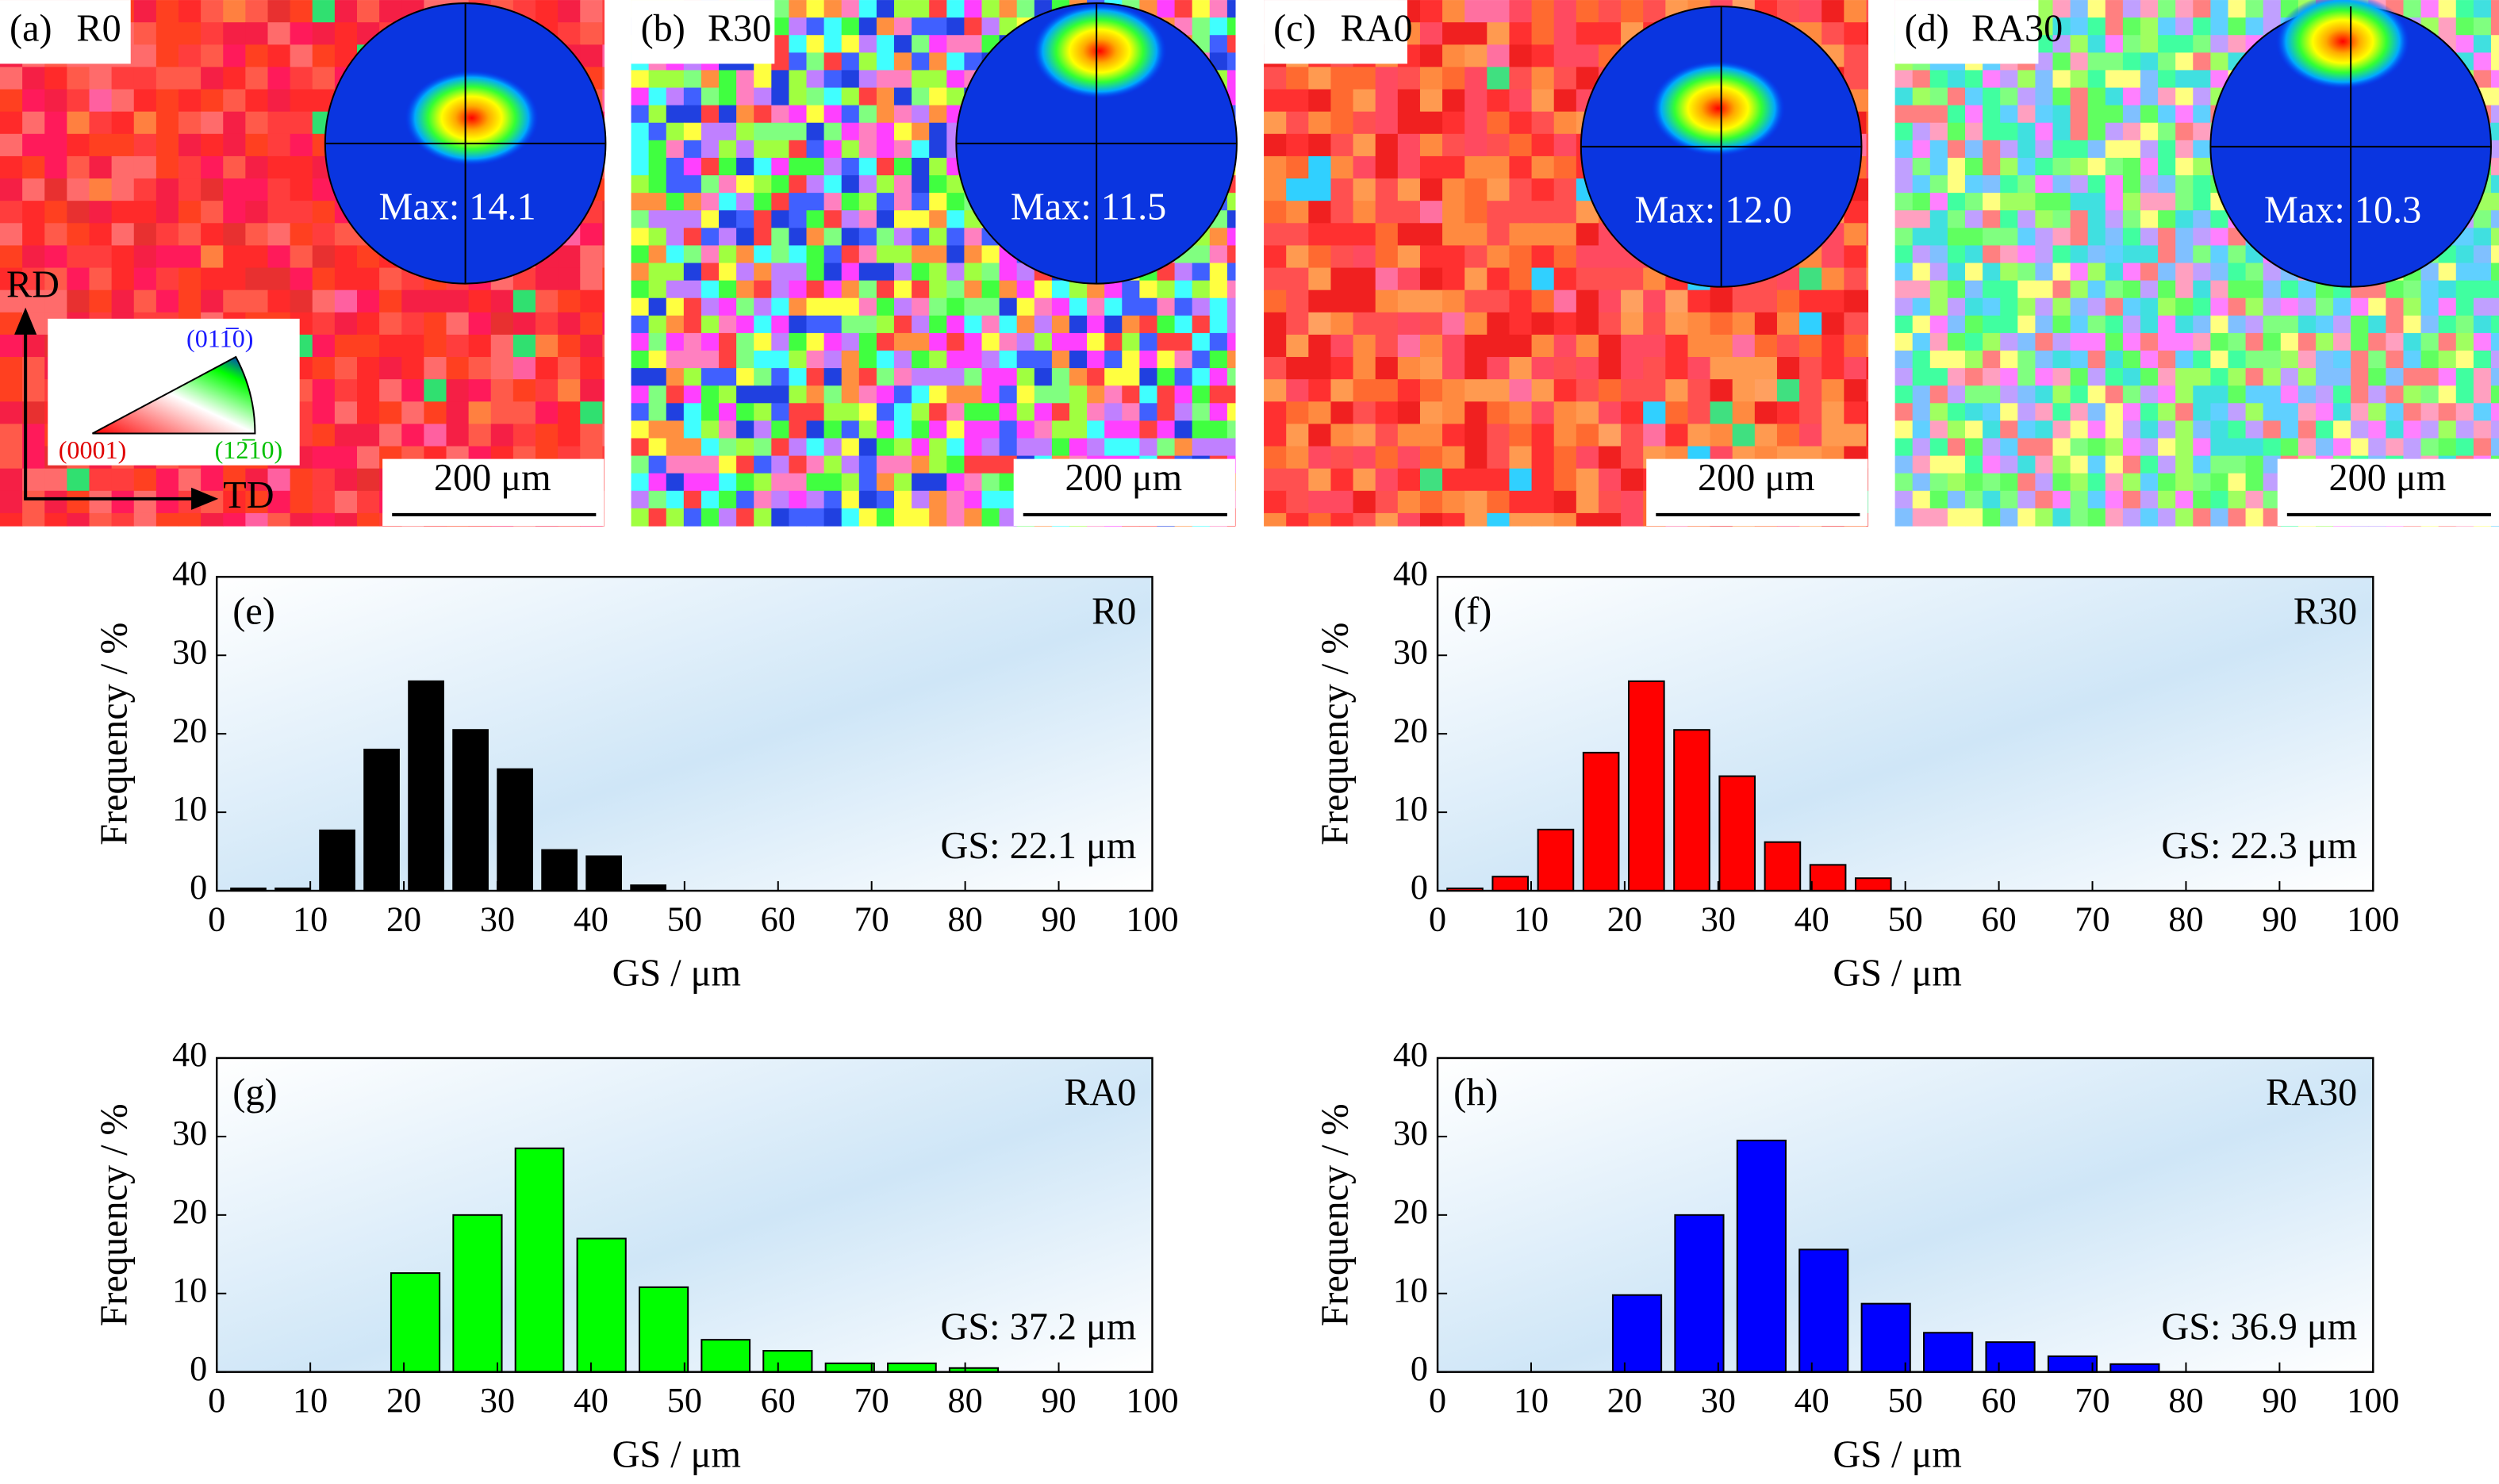 This screenshot has width=2499, height=1484. Describe the element at coordinates (1294, 28) in the screenshot. I see `panel-label: (c)` at that location.